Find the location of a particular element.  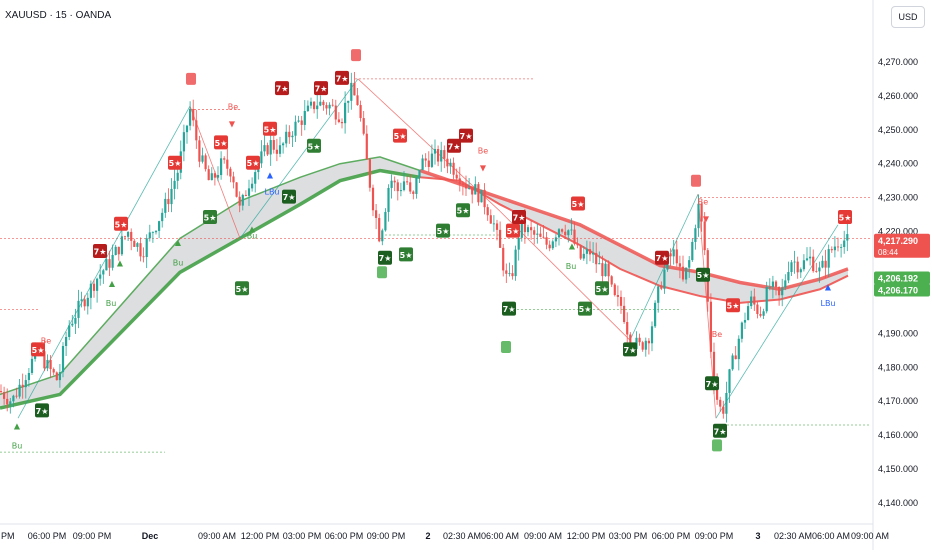

annotation-label: Bu is located at coordinates (17, 446).